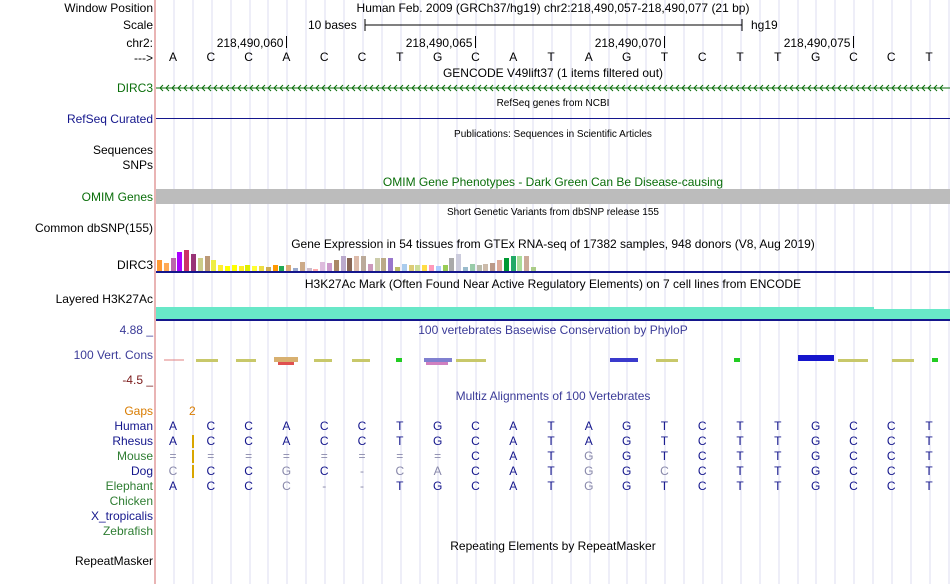  I want to click on refseq-gene-line, so click(553, 118).